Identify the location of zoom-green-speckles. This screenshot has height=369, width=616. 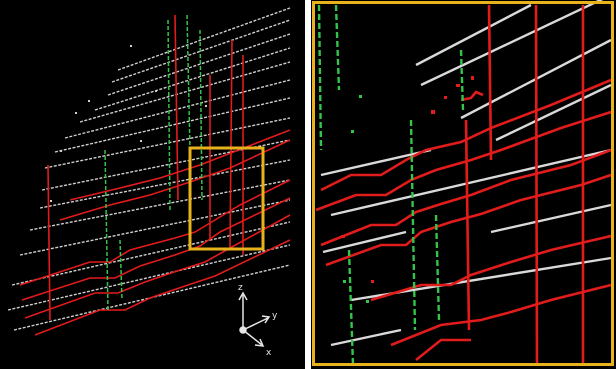
(356, 199).